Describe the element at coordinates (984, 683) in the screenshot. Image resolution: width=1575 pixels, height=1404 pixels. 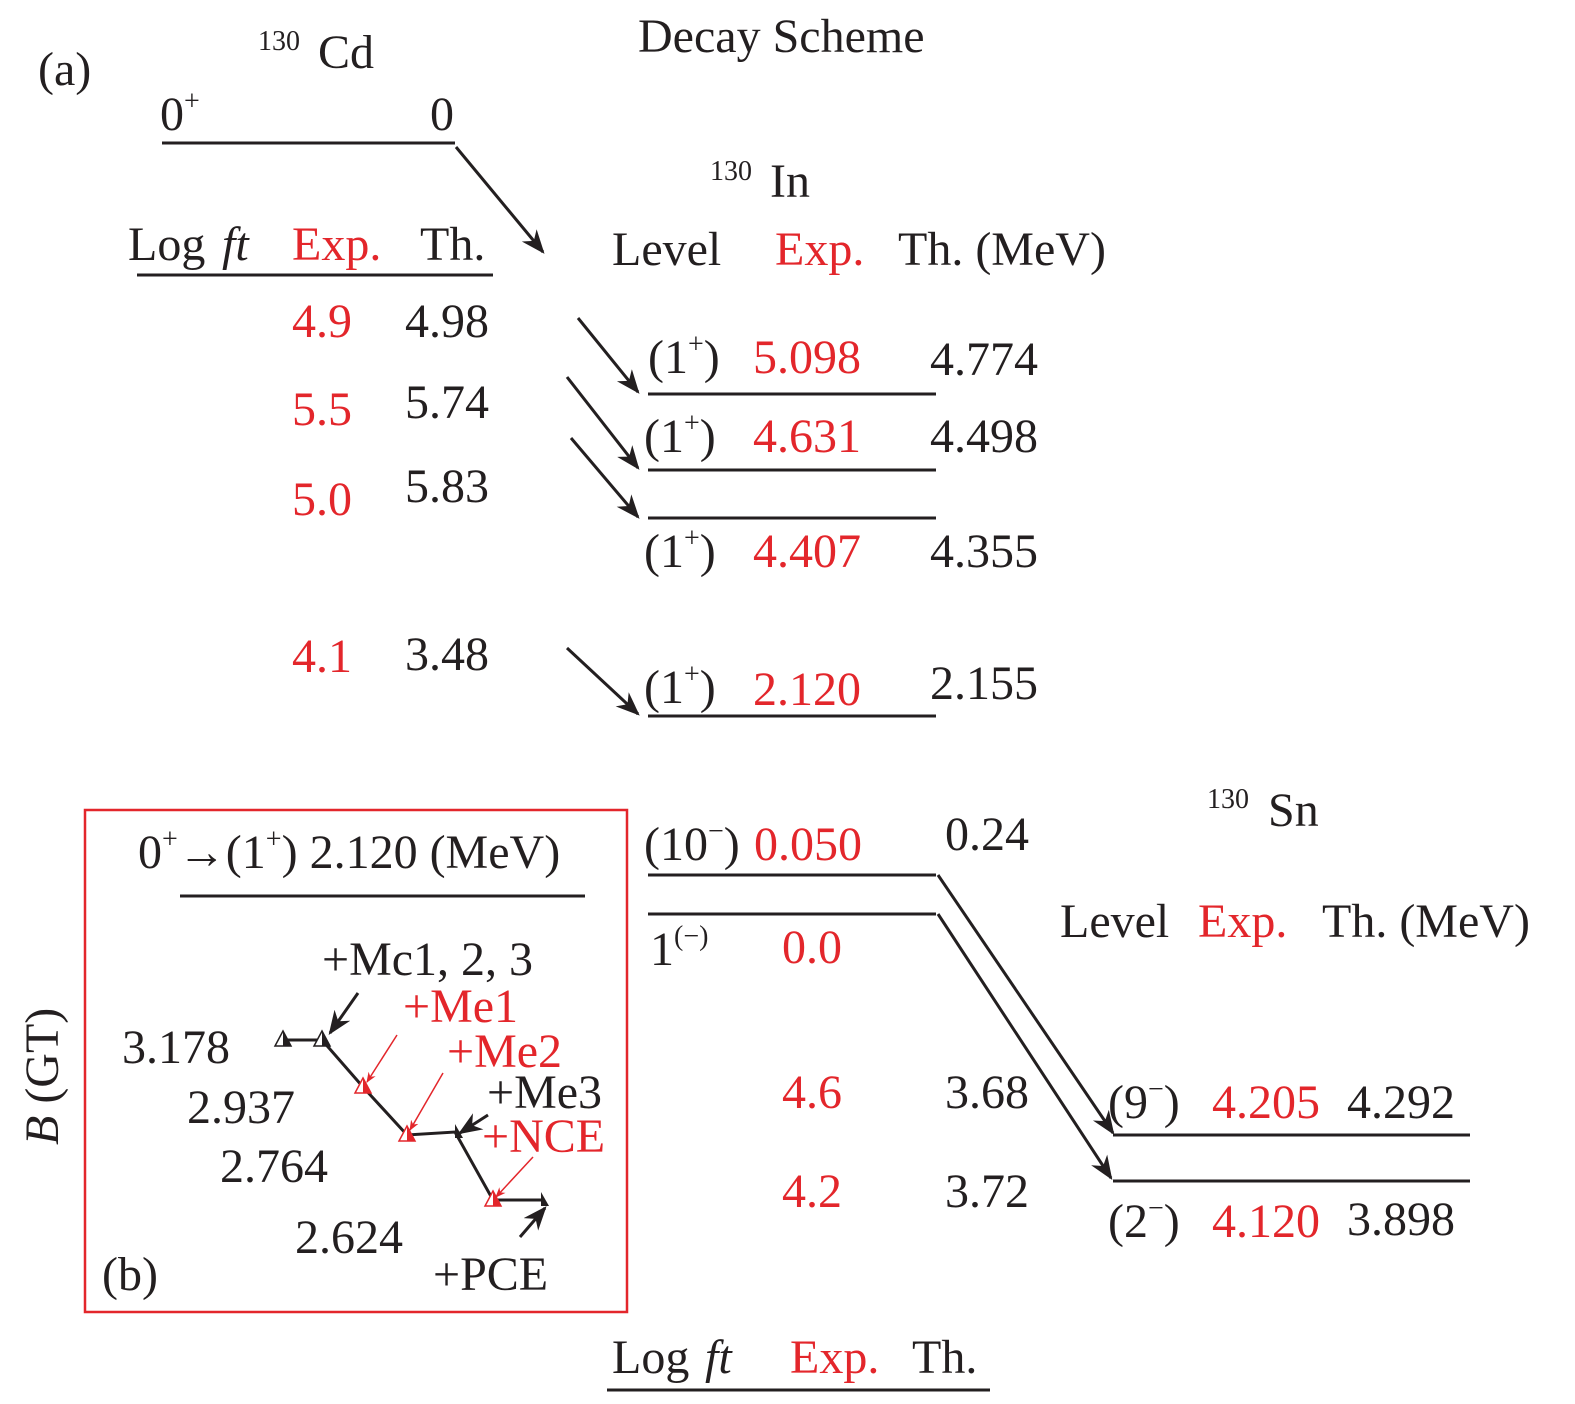
I see `level-th: 2.155` at that location.